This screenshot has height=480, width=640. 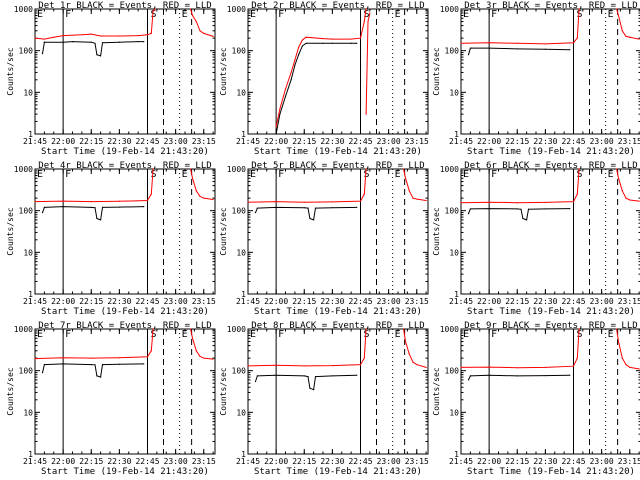 What do you see at coordinates (337, 166) in the screenshot?
I see `panel-title: Det 5r BLACK = Events, RED = LLD` at bounding box center [337, 166].